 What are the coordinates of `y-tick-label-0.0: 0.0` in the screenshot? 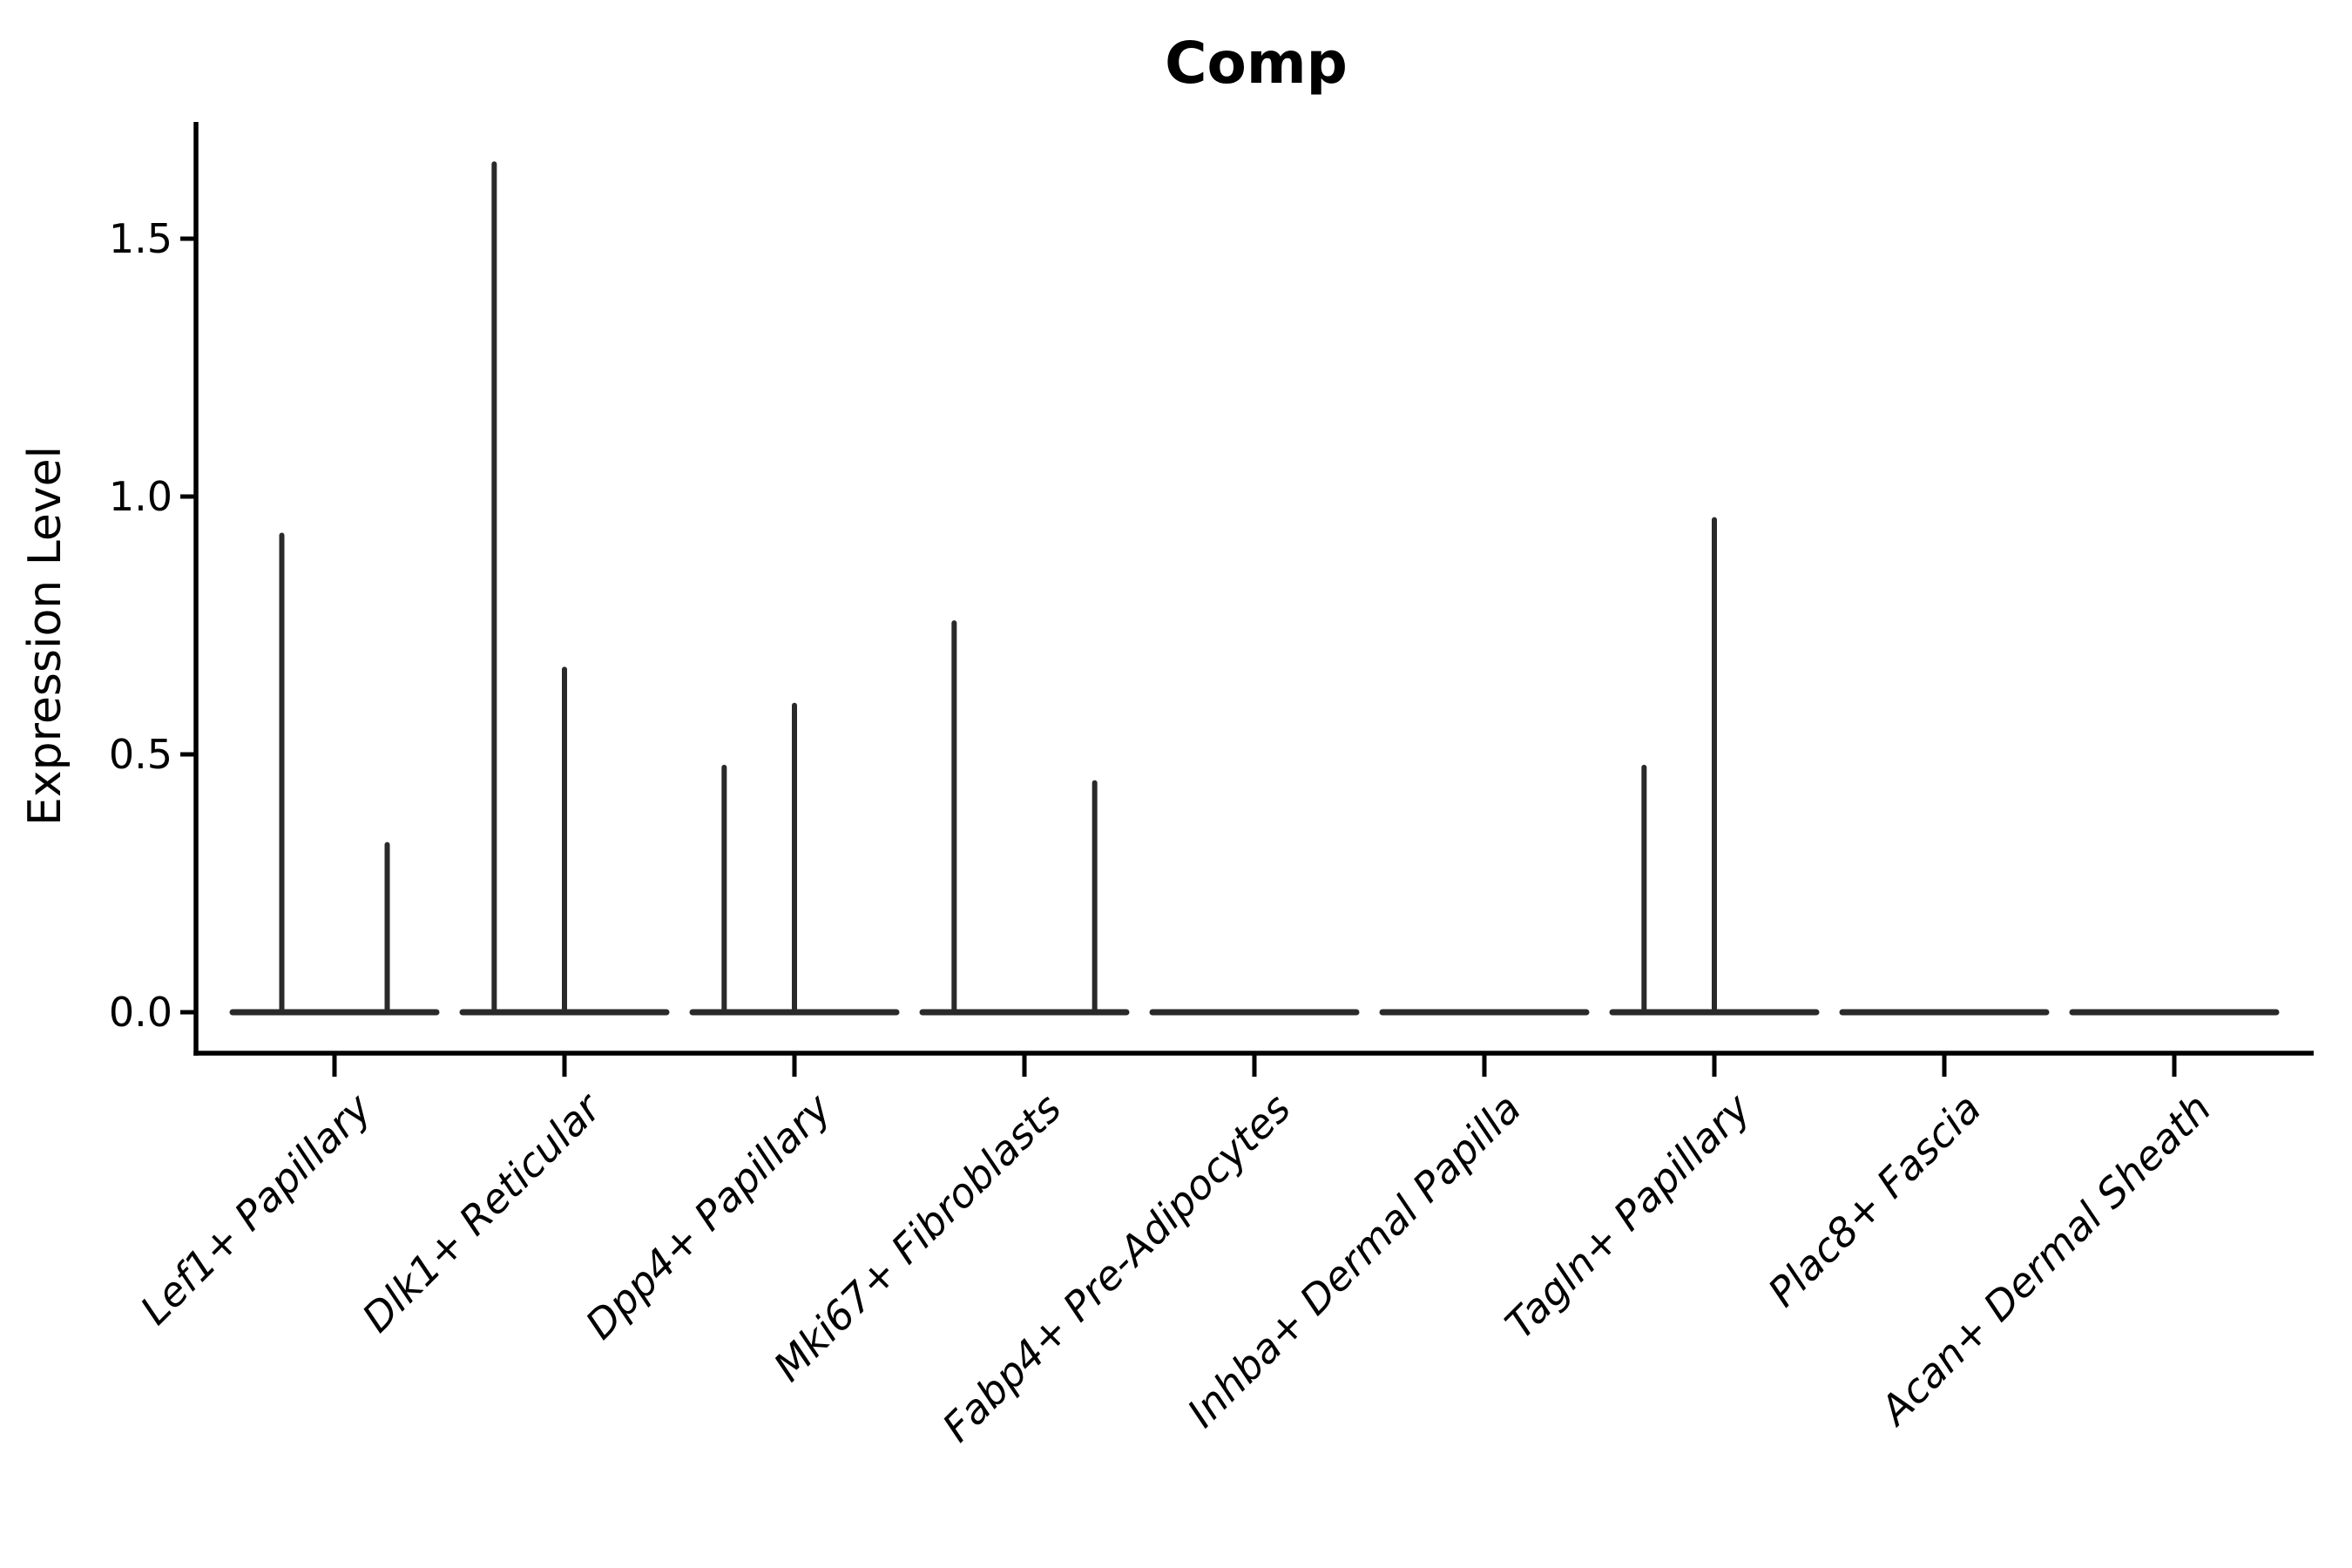 It's located at (140, 1013).